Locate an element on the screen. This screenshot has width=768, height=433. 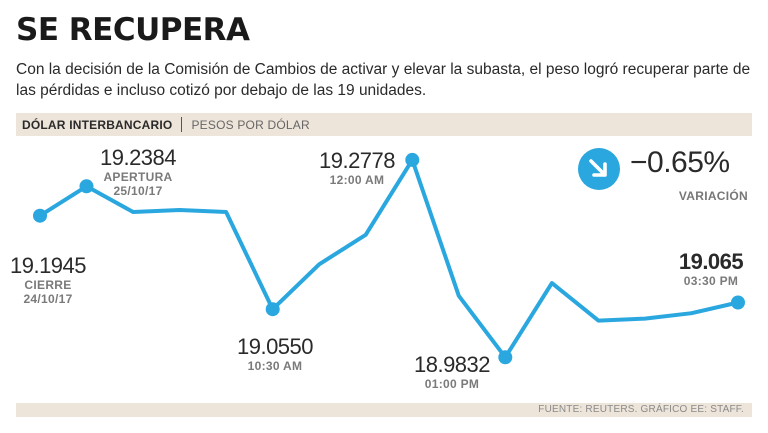
series-name: DÓLAR INTERBANCARIO is located at coordinates (97, 124).